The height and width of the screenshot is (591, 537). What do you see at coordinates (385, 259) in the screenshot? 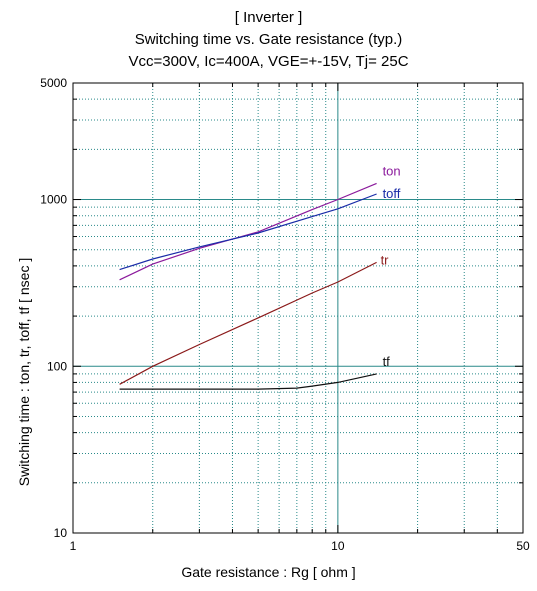
I see `series-label-tr: tr` at bounding box center [385, 259].